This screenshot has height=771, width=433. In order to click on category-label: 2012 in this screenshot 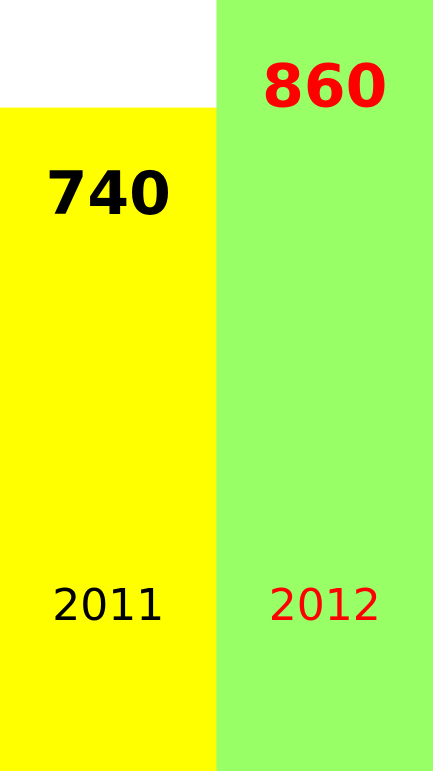, I will do `click(325, 605)`.